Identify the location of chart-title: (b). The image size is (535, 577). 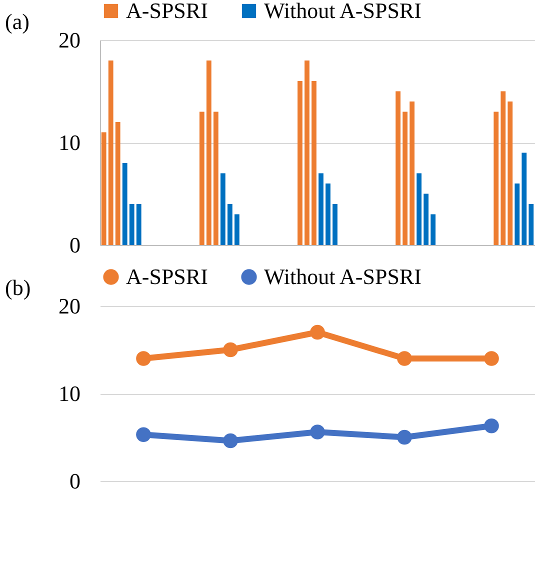
(18, 287).